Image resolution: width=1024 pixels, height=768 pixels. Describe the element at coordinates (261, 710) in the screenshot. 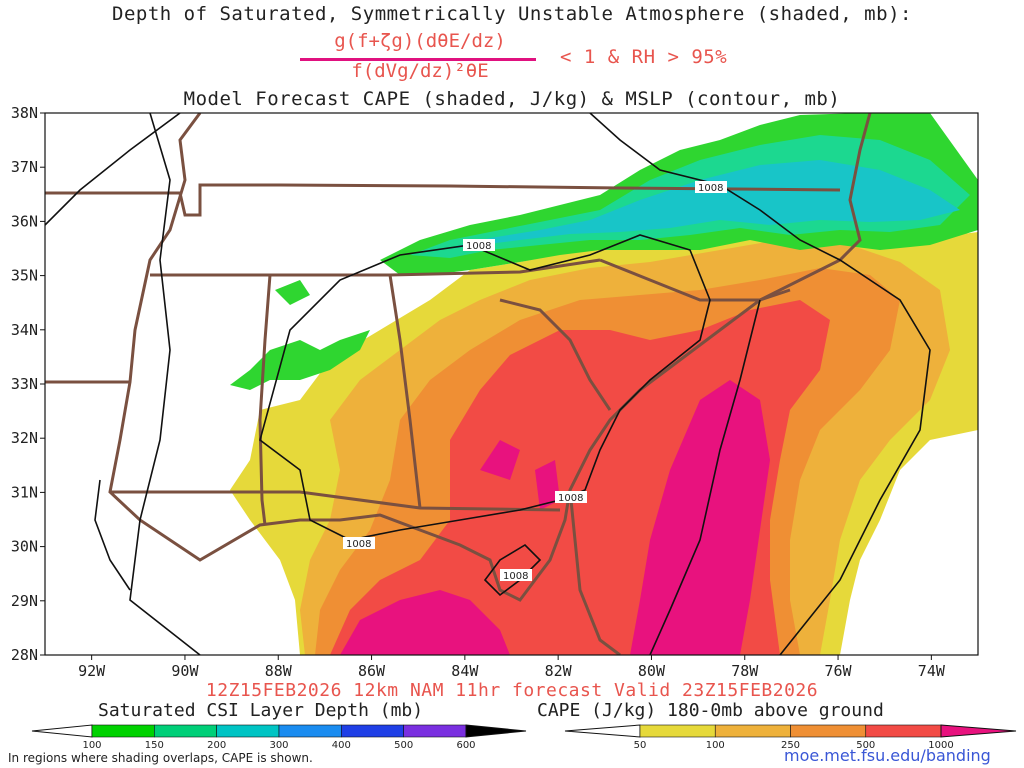

I see `csi-colorbar-title: Saturated CSI Layer Depth (mb)` at that location.